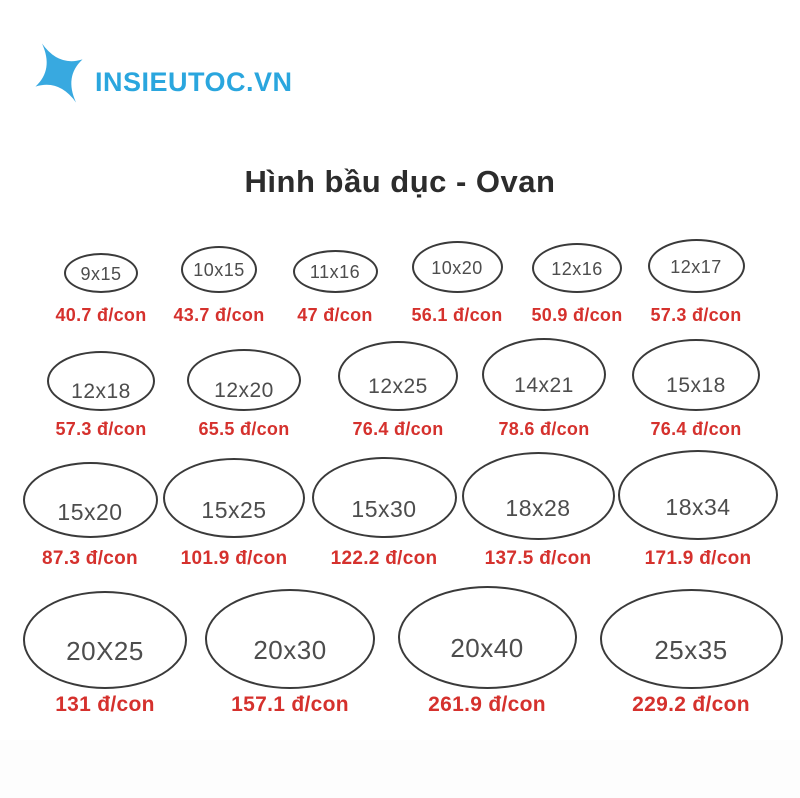 The image size is (800, 798). What do you see at coordinates (691, 704) in the screenshot?
I see `price-label: 229.2 đ/con` at bounding box center [691, 704].